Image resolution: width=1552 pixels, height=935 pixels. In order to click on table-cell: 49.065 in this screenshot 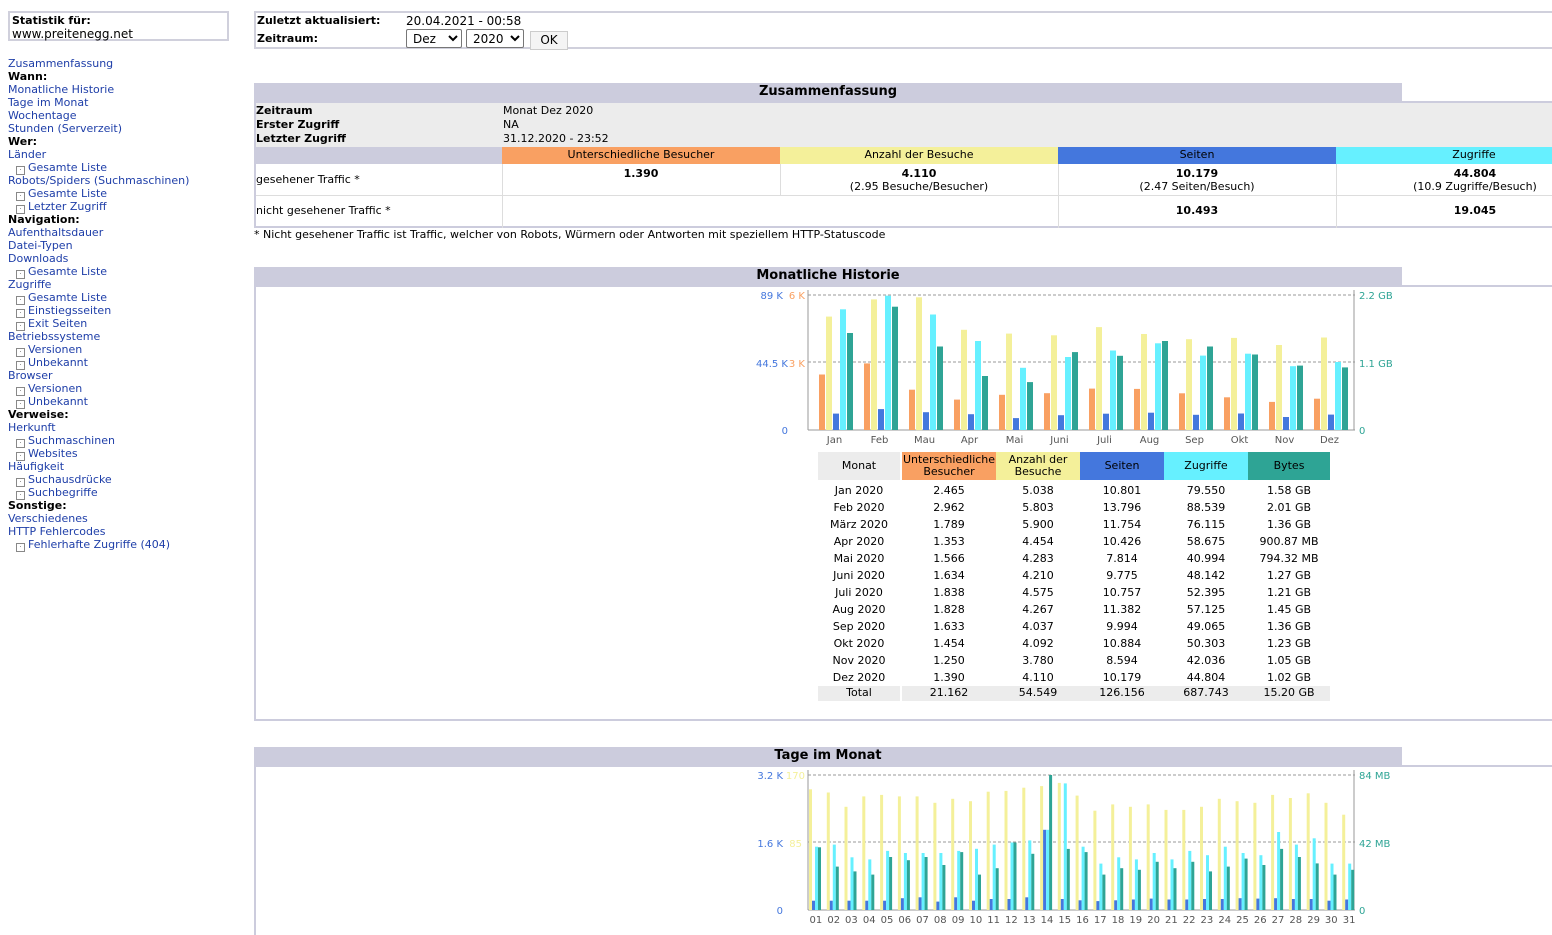, I will do `click(1206, 626)`.